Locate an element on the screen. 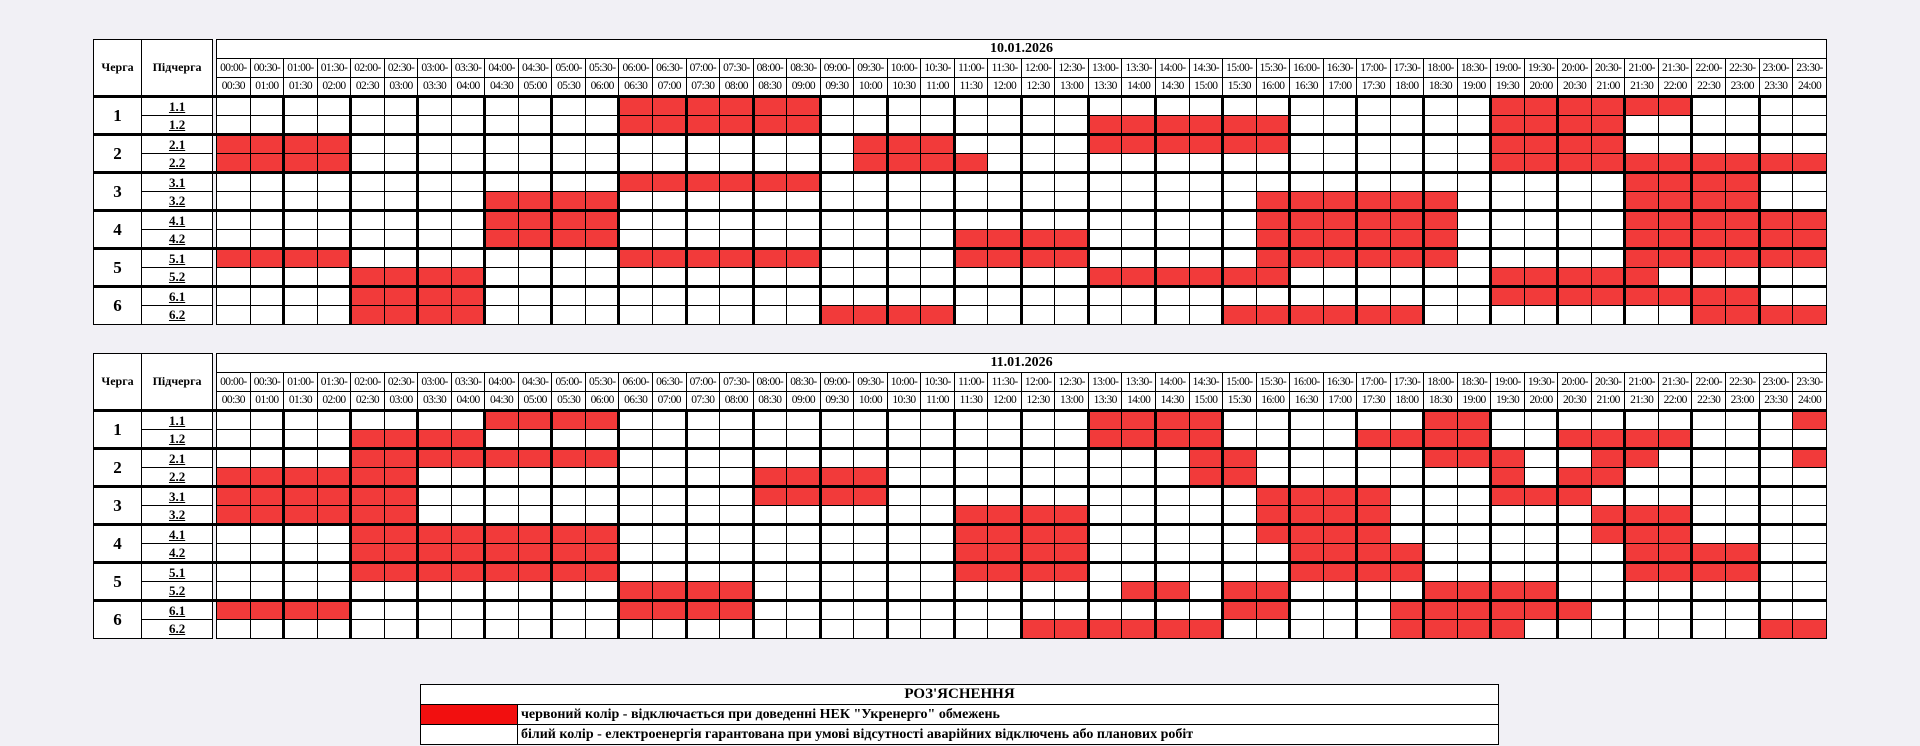  subqueue-header: Підчерга is located at coordinates (177, 68).